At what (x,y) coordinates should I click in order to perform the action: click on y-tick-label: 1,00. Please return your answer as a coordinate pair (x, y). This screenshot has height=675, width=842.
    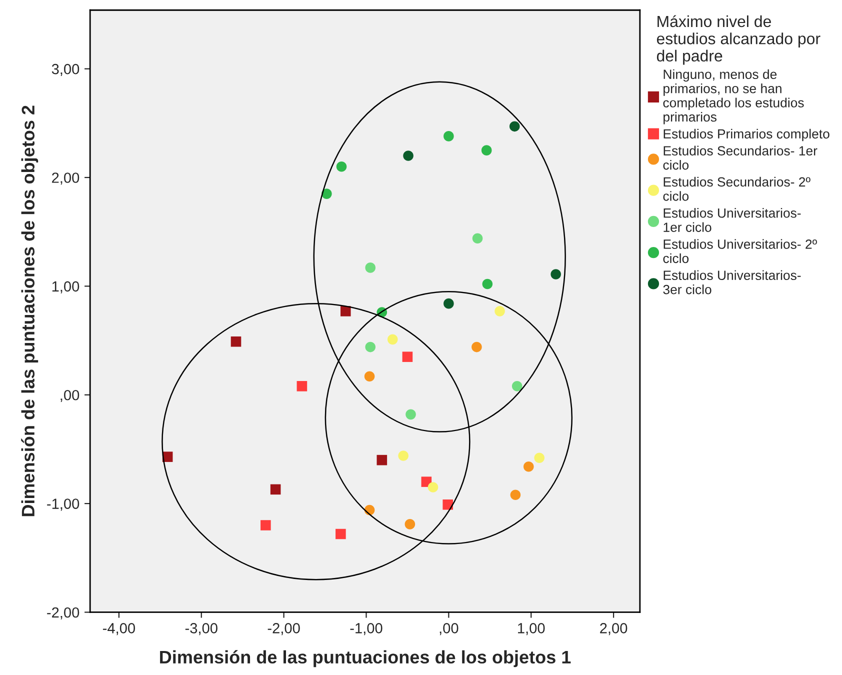
    Looking at the image, I should click on (66, 287).